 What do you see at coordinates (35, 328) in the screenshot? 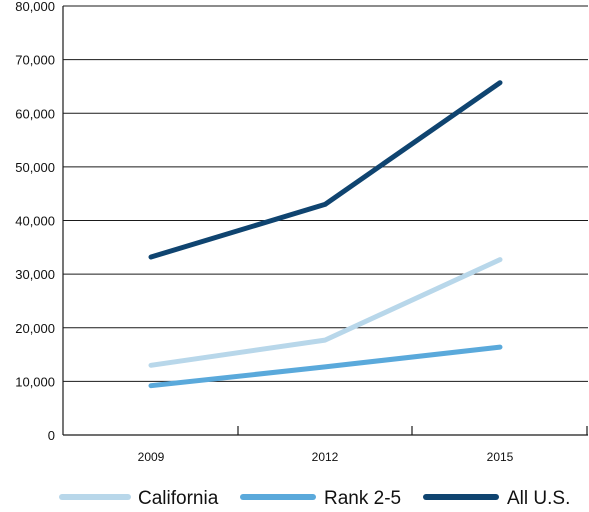
I see `y-tick-label: 20,000` at bounding box center [35, 328].